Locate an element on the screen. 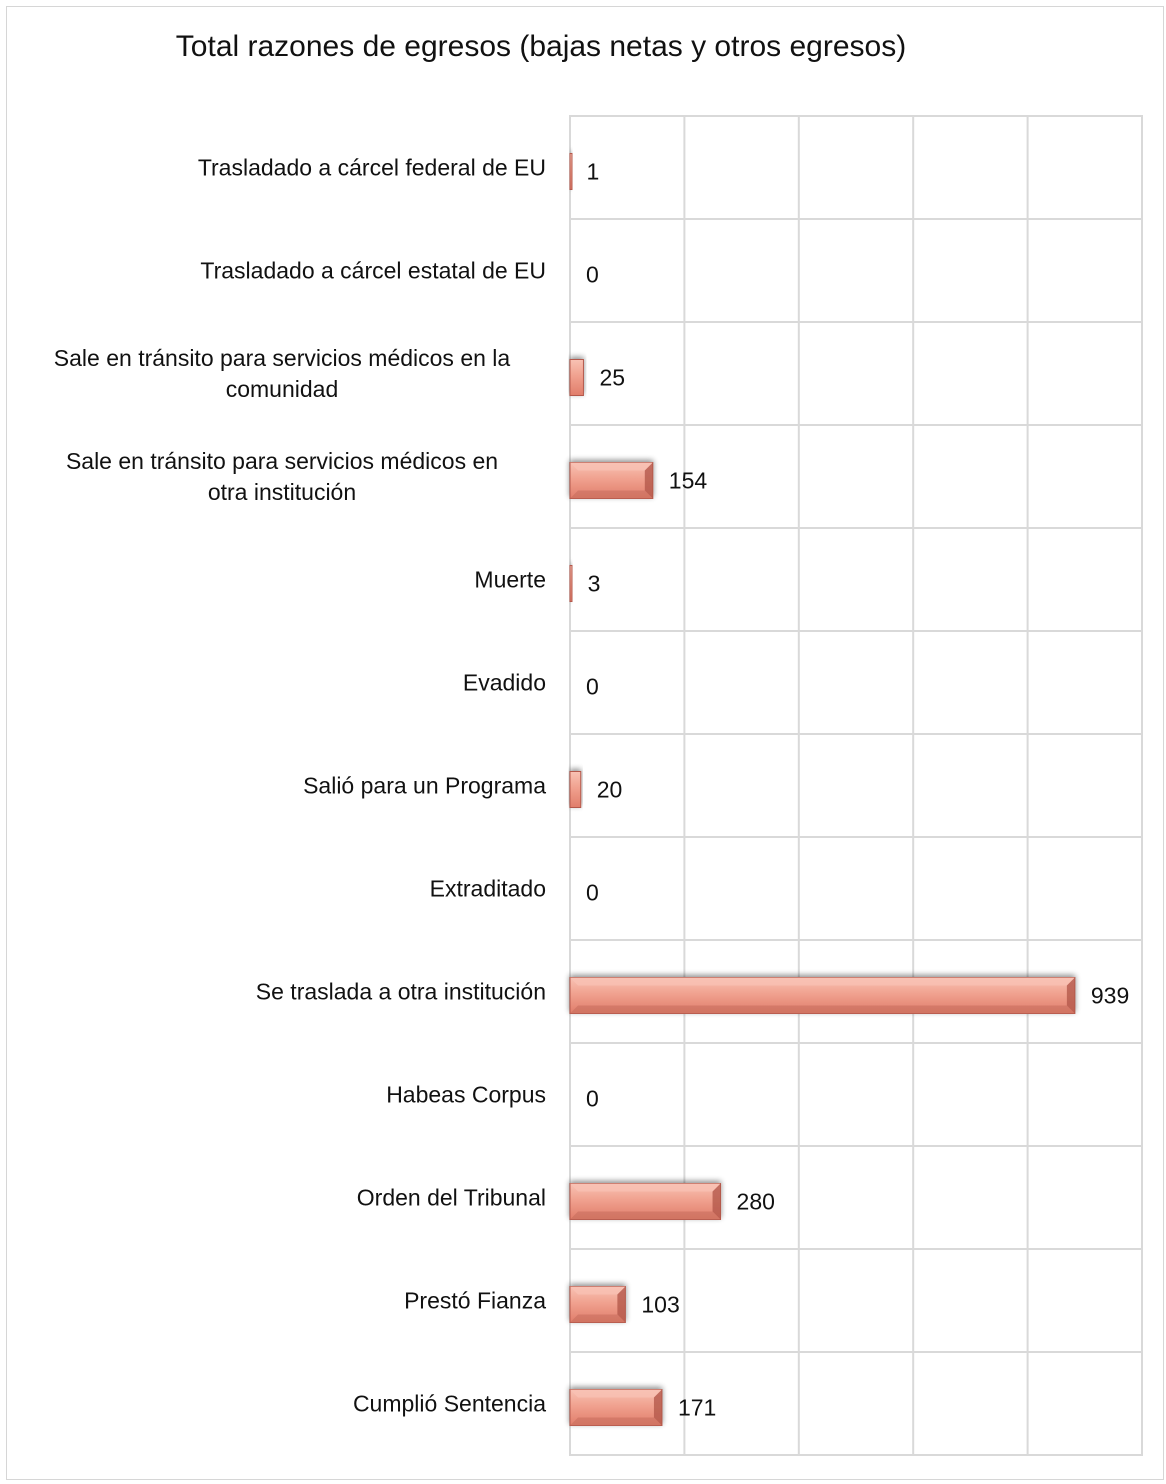 This screenshot has height=1484, width=1166. category-label-line: Extraditado is located at coordinates (488, 889).